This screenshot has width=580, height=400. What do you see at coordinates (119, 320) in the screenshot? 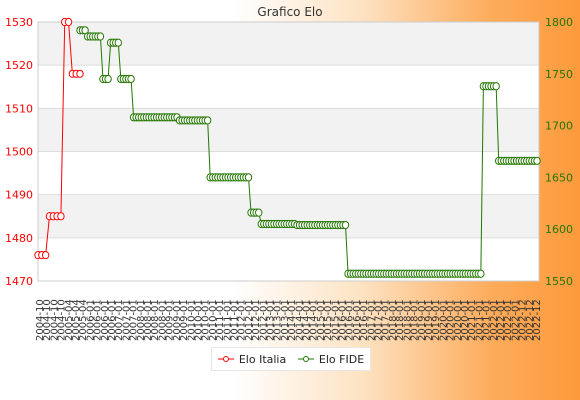
I see `x-tick-label: 2007-01` at bounding box center [119, 320].